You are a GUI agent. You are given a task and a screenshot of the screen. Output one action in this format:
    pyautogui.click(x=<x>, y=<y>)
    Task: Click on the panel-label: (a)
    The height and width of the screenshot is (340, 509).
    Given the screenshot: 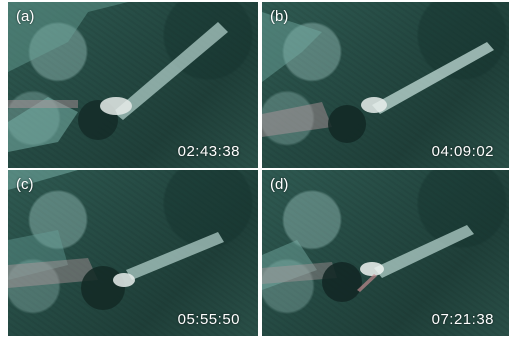 What is the action you would take?
    pyautogui.click(x=25, y=16)
    